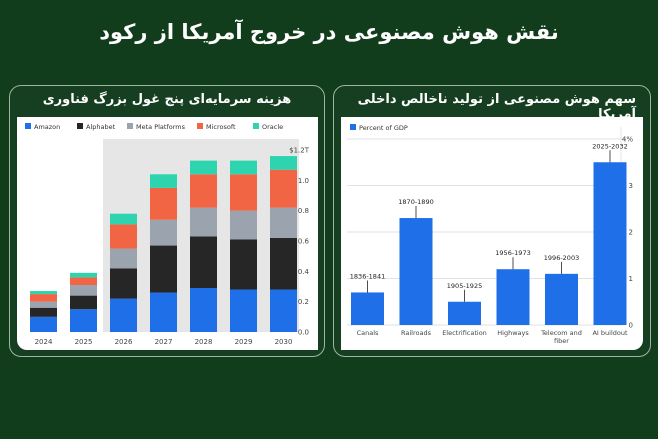  Describe the element at coordinates (561, 258) in the screenshot. I see `period-label-telecom-and-fiber: 1996-2003` at that location.